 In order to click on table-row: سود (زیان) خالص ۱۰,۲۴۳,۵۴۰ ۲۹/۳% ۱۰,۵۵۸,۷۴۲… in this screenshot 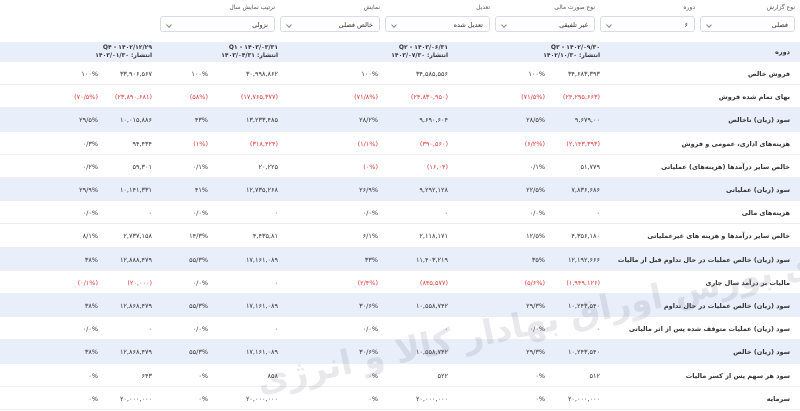, I will do `click(400, 352)`.